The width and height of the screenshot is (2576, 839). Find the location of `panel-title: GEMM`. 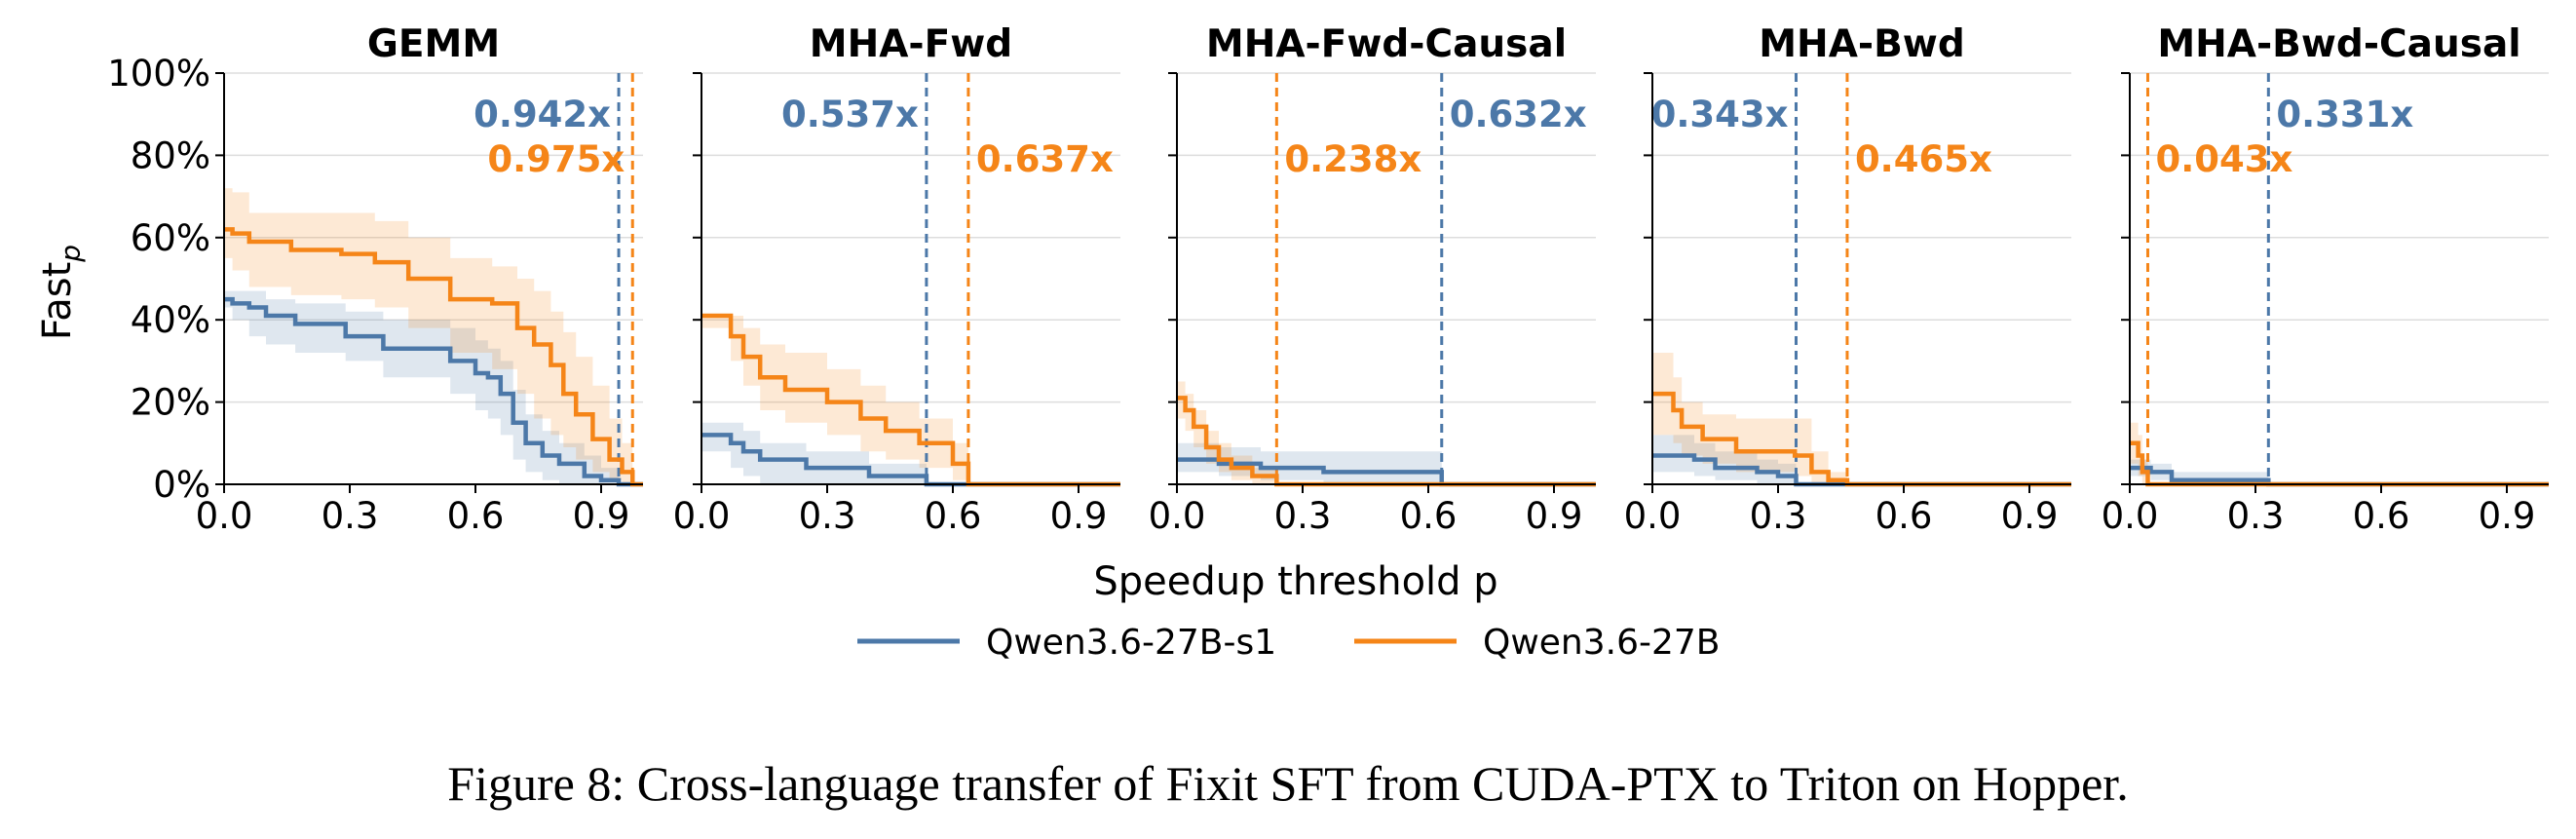

panel-title: GEMM is located at coordinates (433, 44).